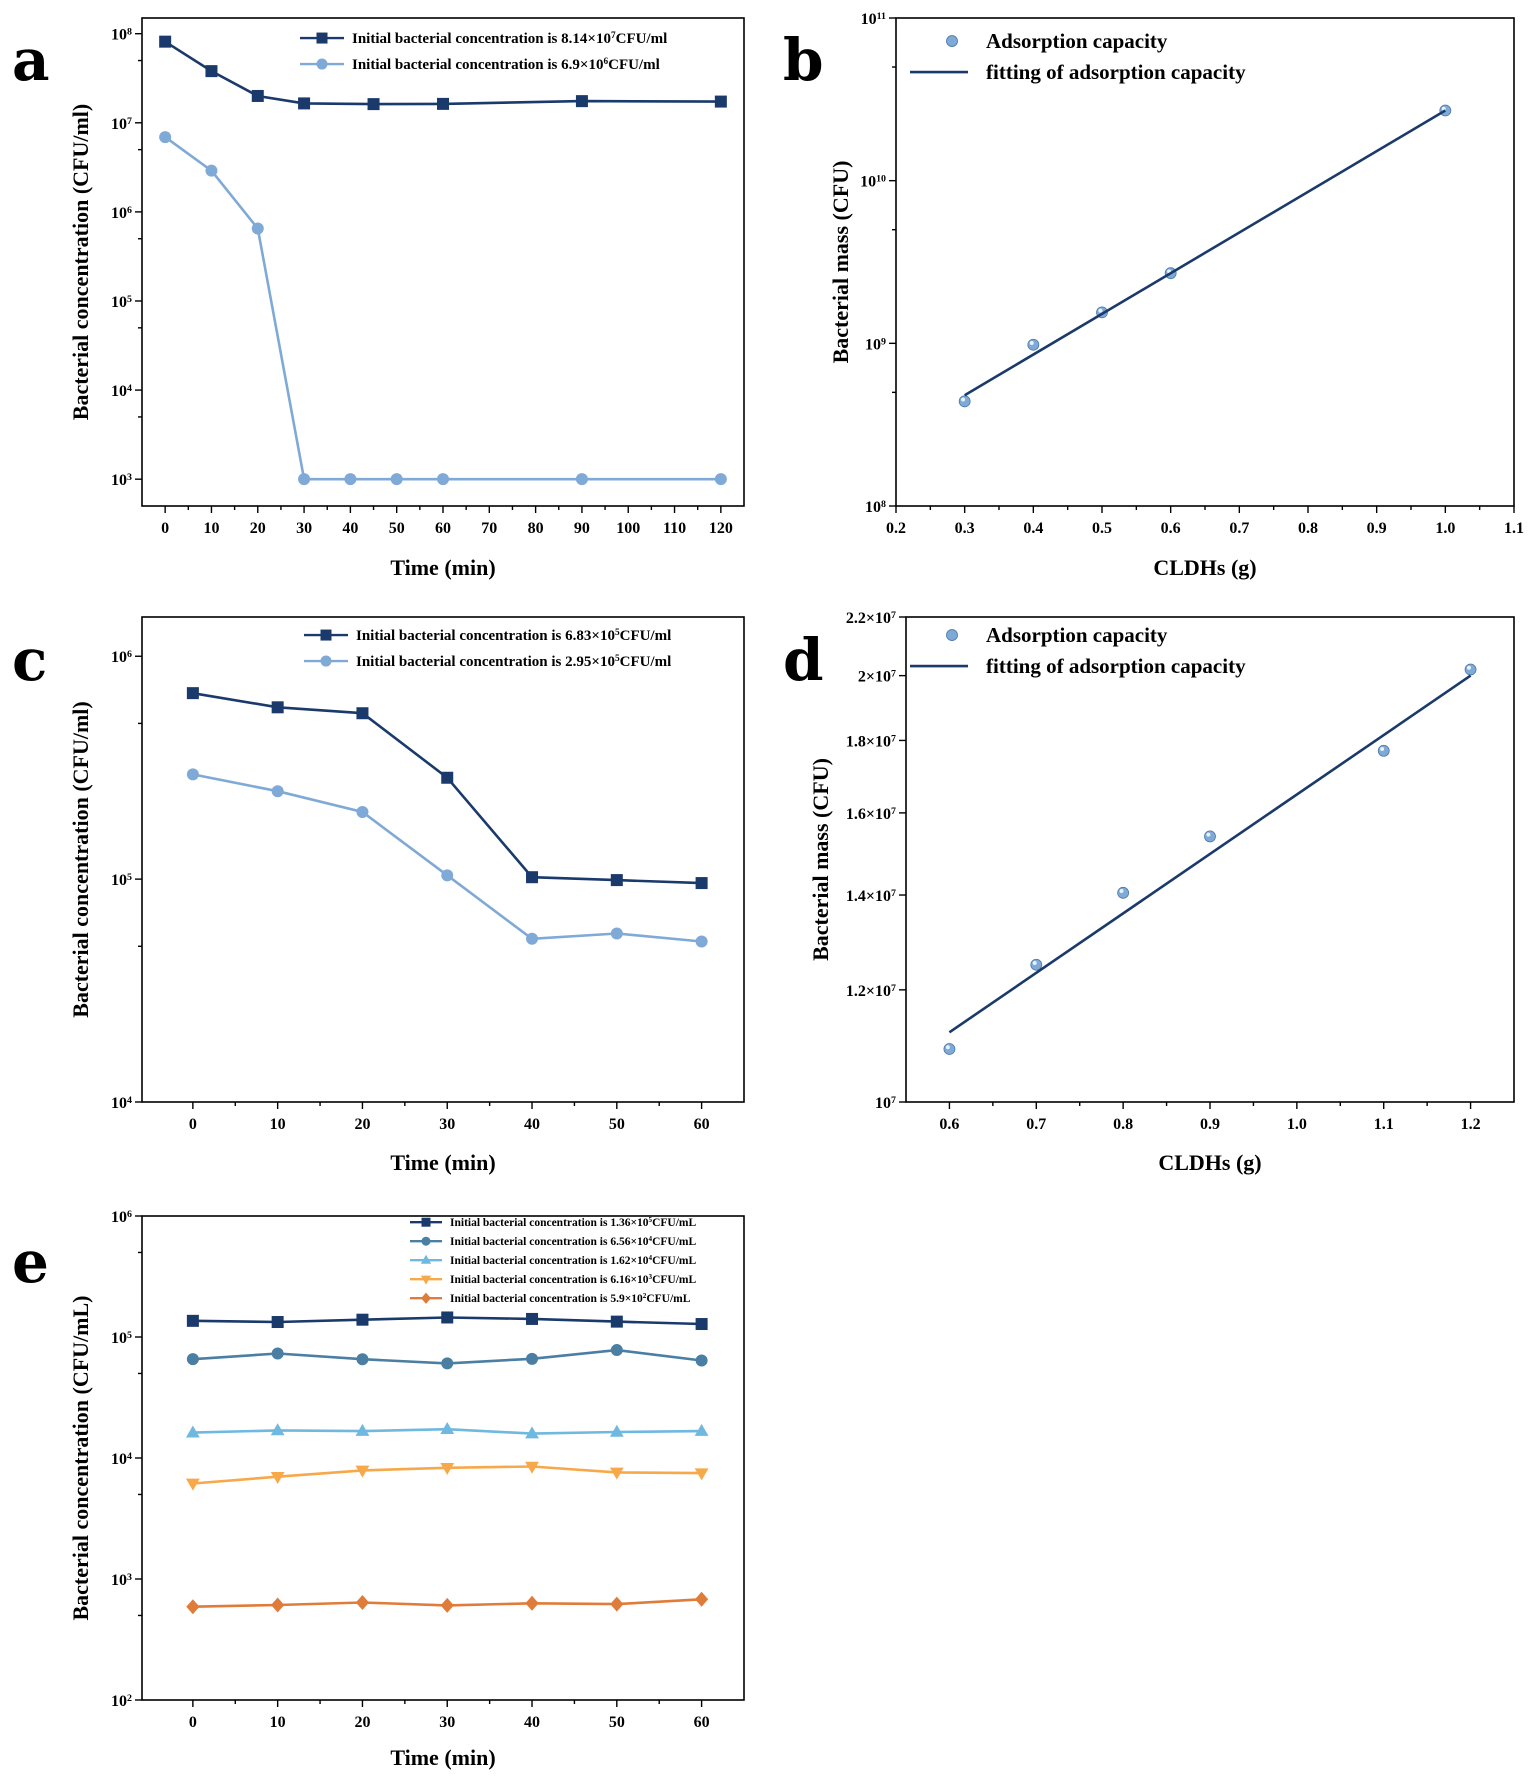  I want to click on panel-letter: d, so click(803, 660).